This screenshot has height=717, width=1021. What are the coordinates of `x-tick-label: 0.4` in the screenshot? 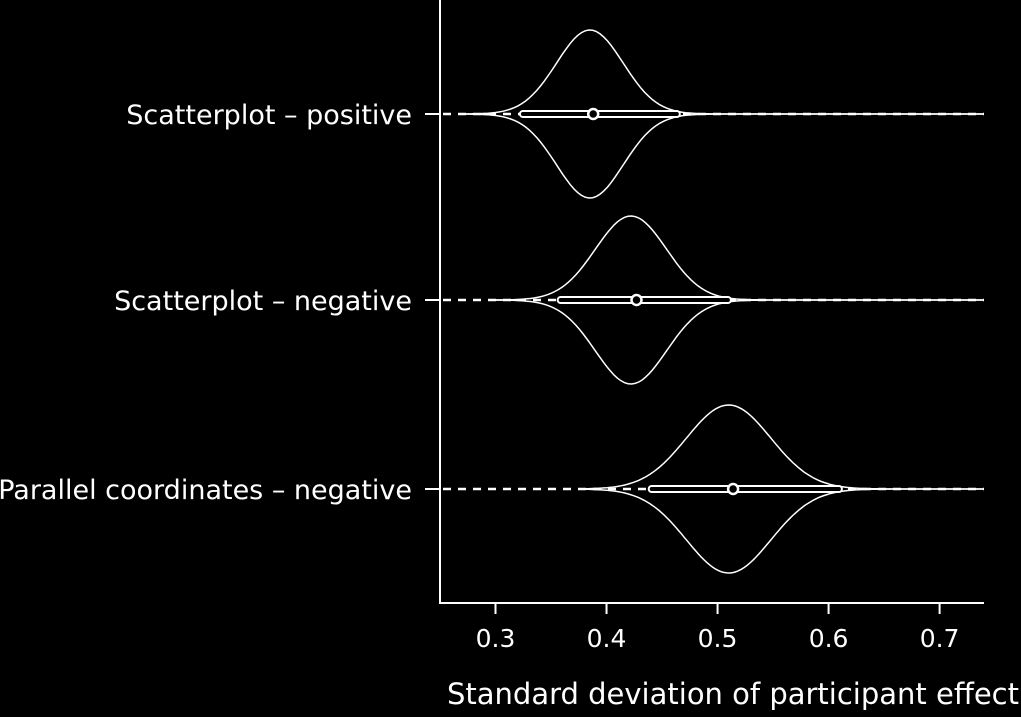 It's located at (607, 638).